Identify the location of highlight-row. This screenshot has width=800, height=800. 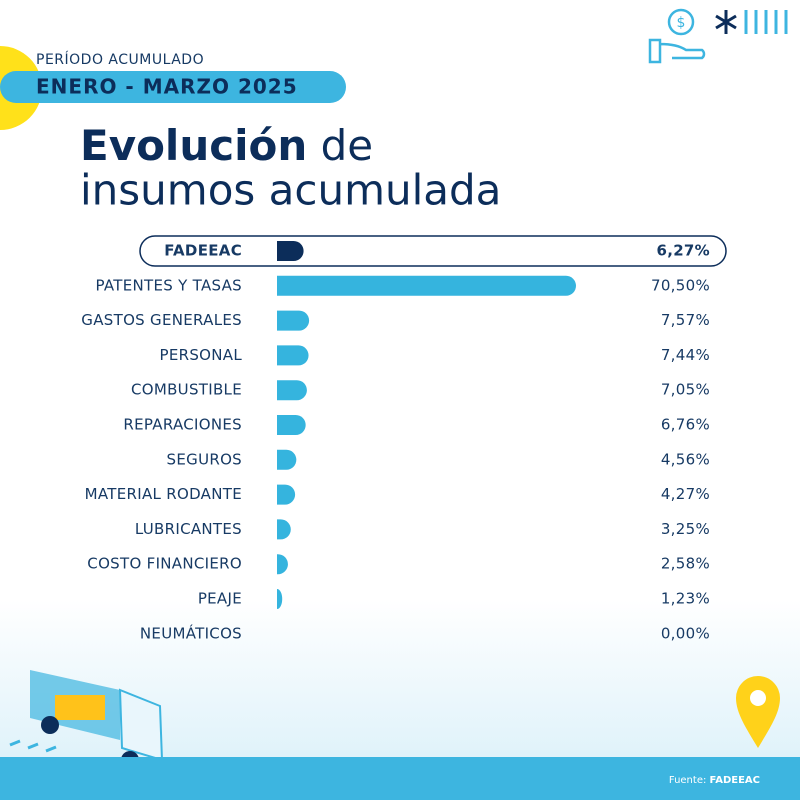
(433, 251).